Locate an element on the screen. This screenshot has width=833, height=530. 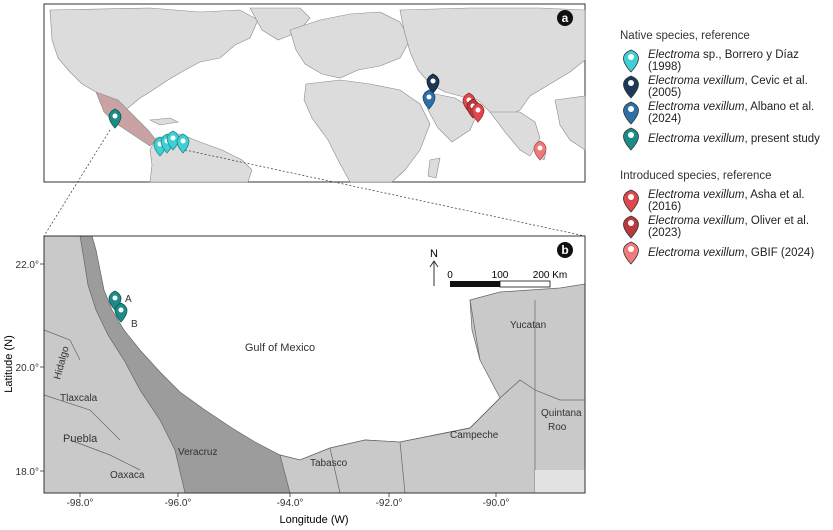
svg-text: 20.0° is located at coordinates (27, 368).